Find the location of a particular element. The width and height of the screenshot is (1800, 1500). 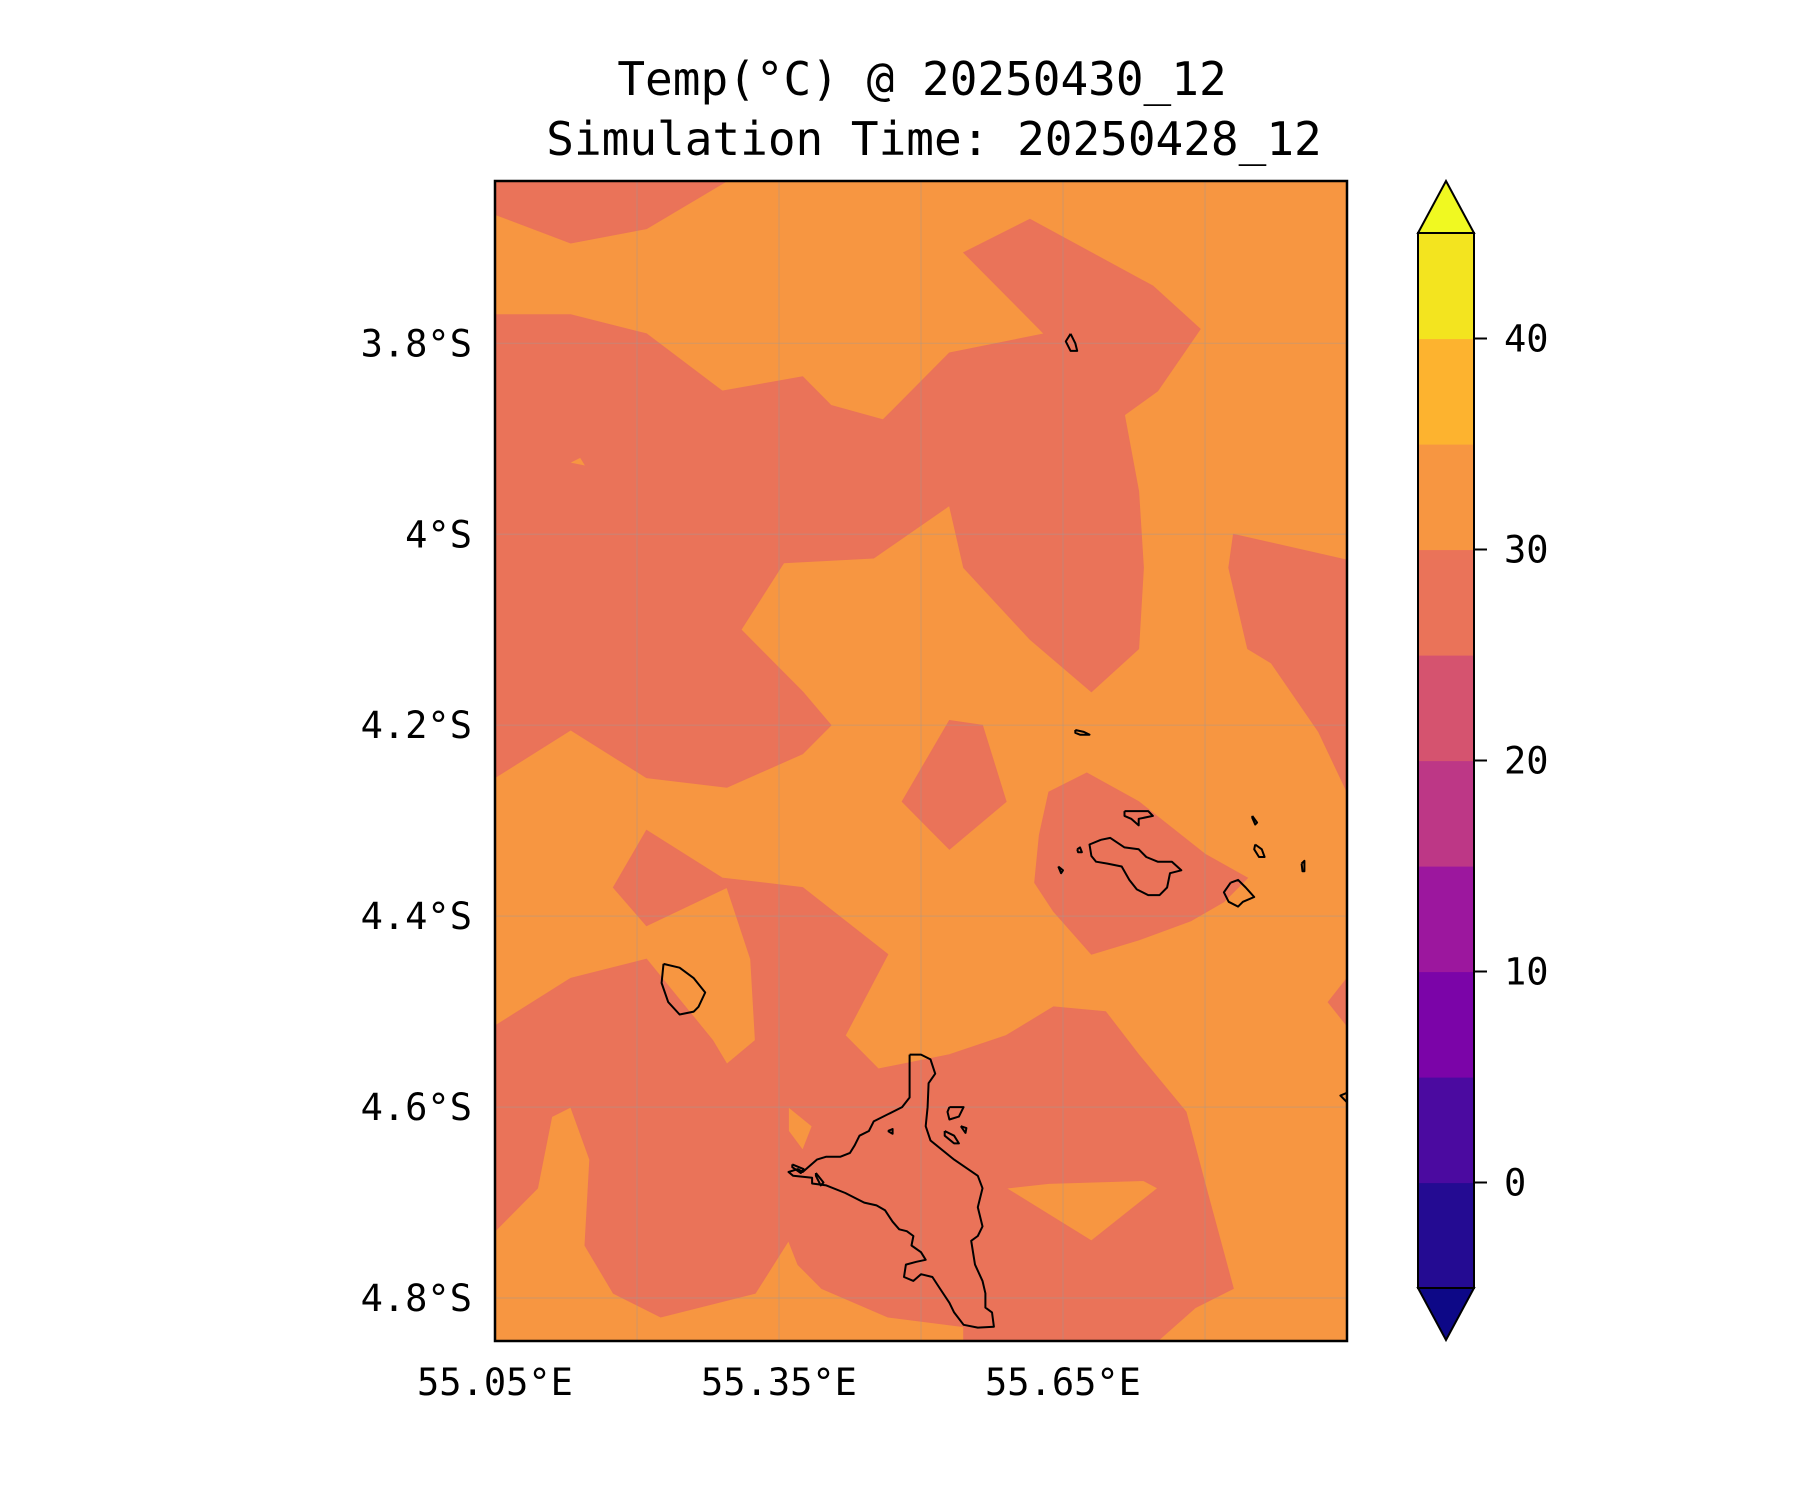

x-tick-label: 55.35°E is located at coordinates (779, 1382).